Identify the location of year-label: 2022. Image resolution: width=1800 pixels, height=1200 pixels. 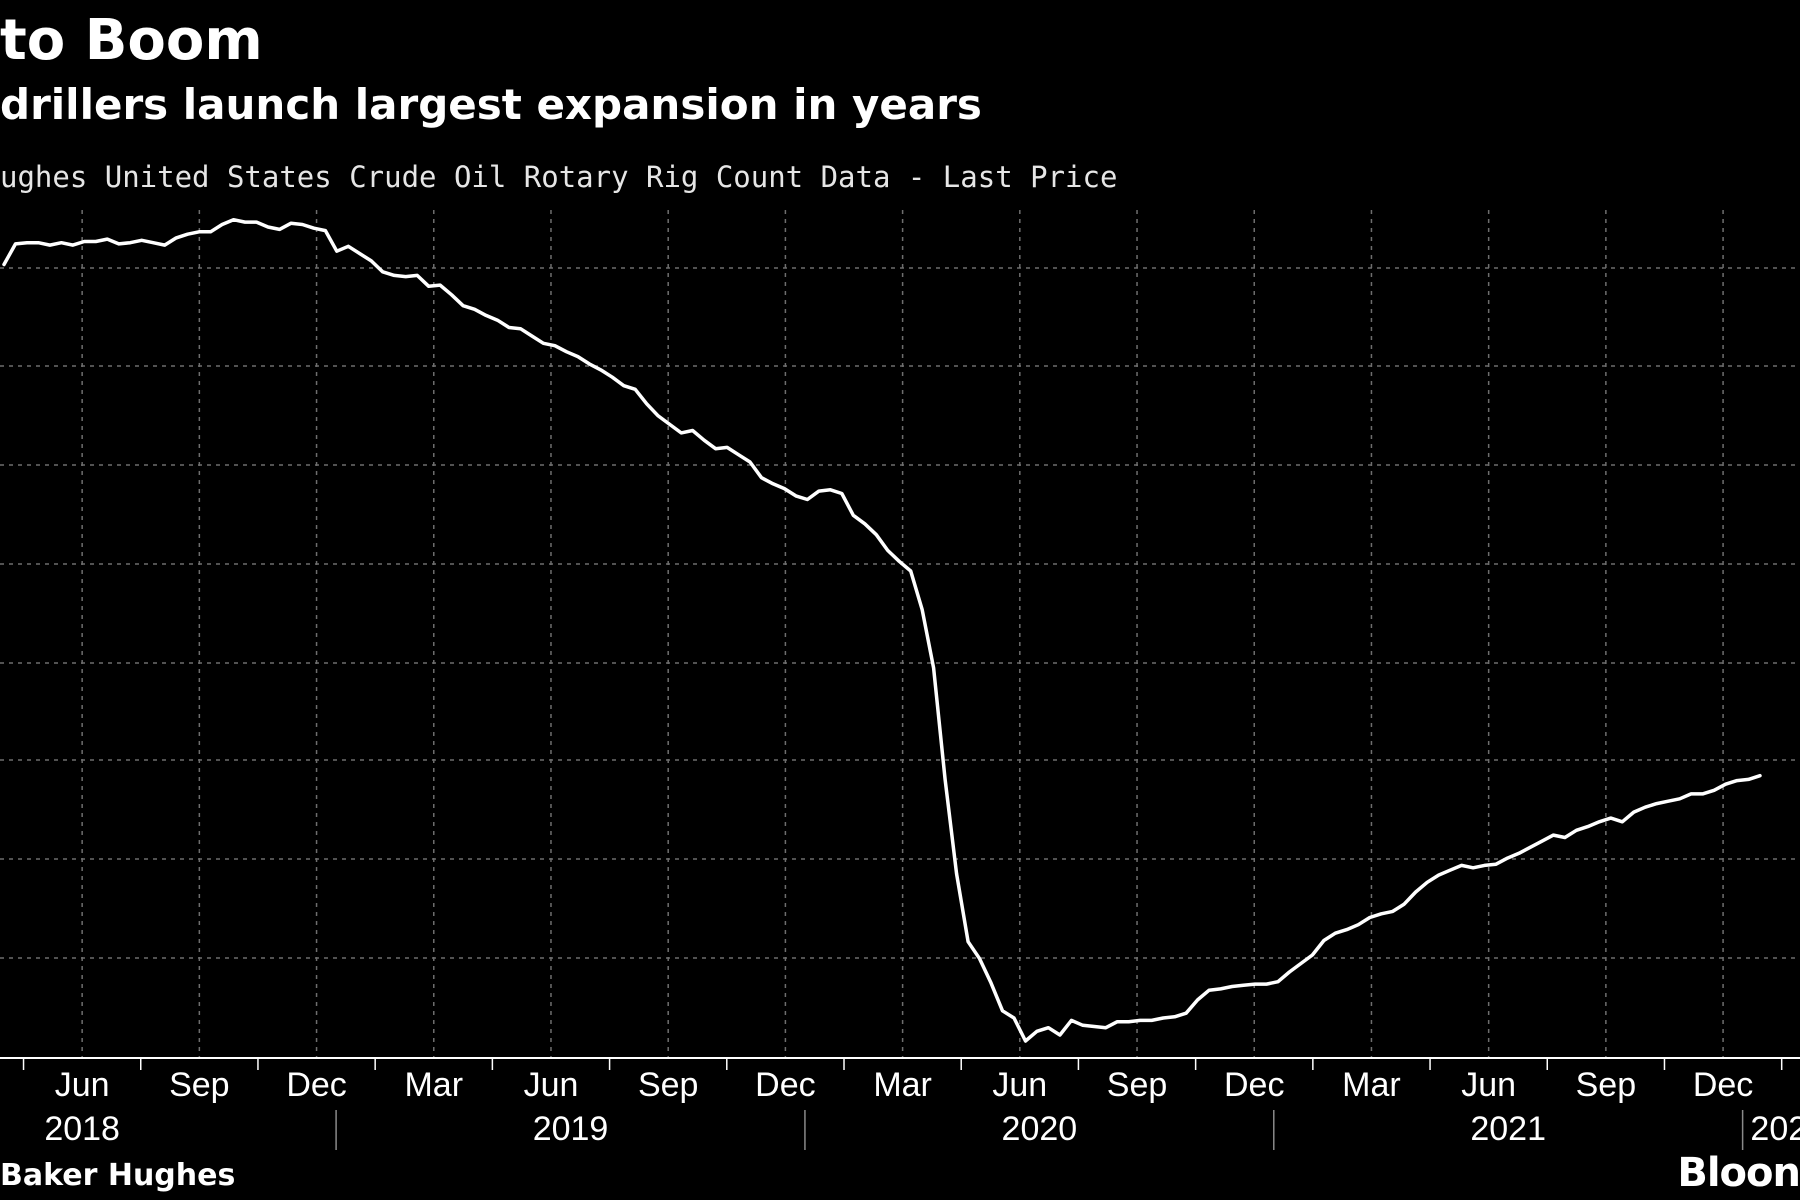
(1775, 1129).